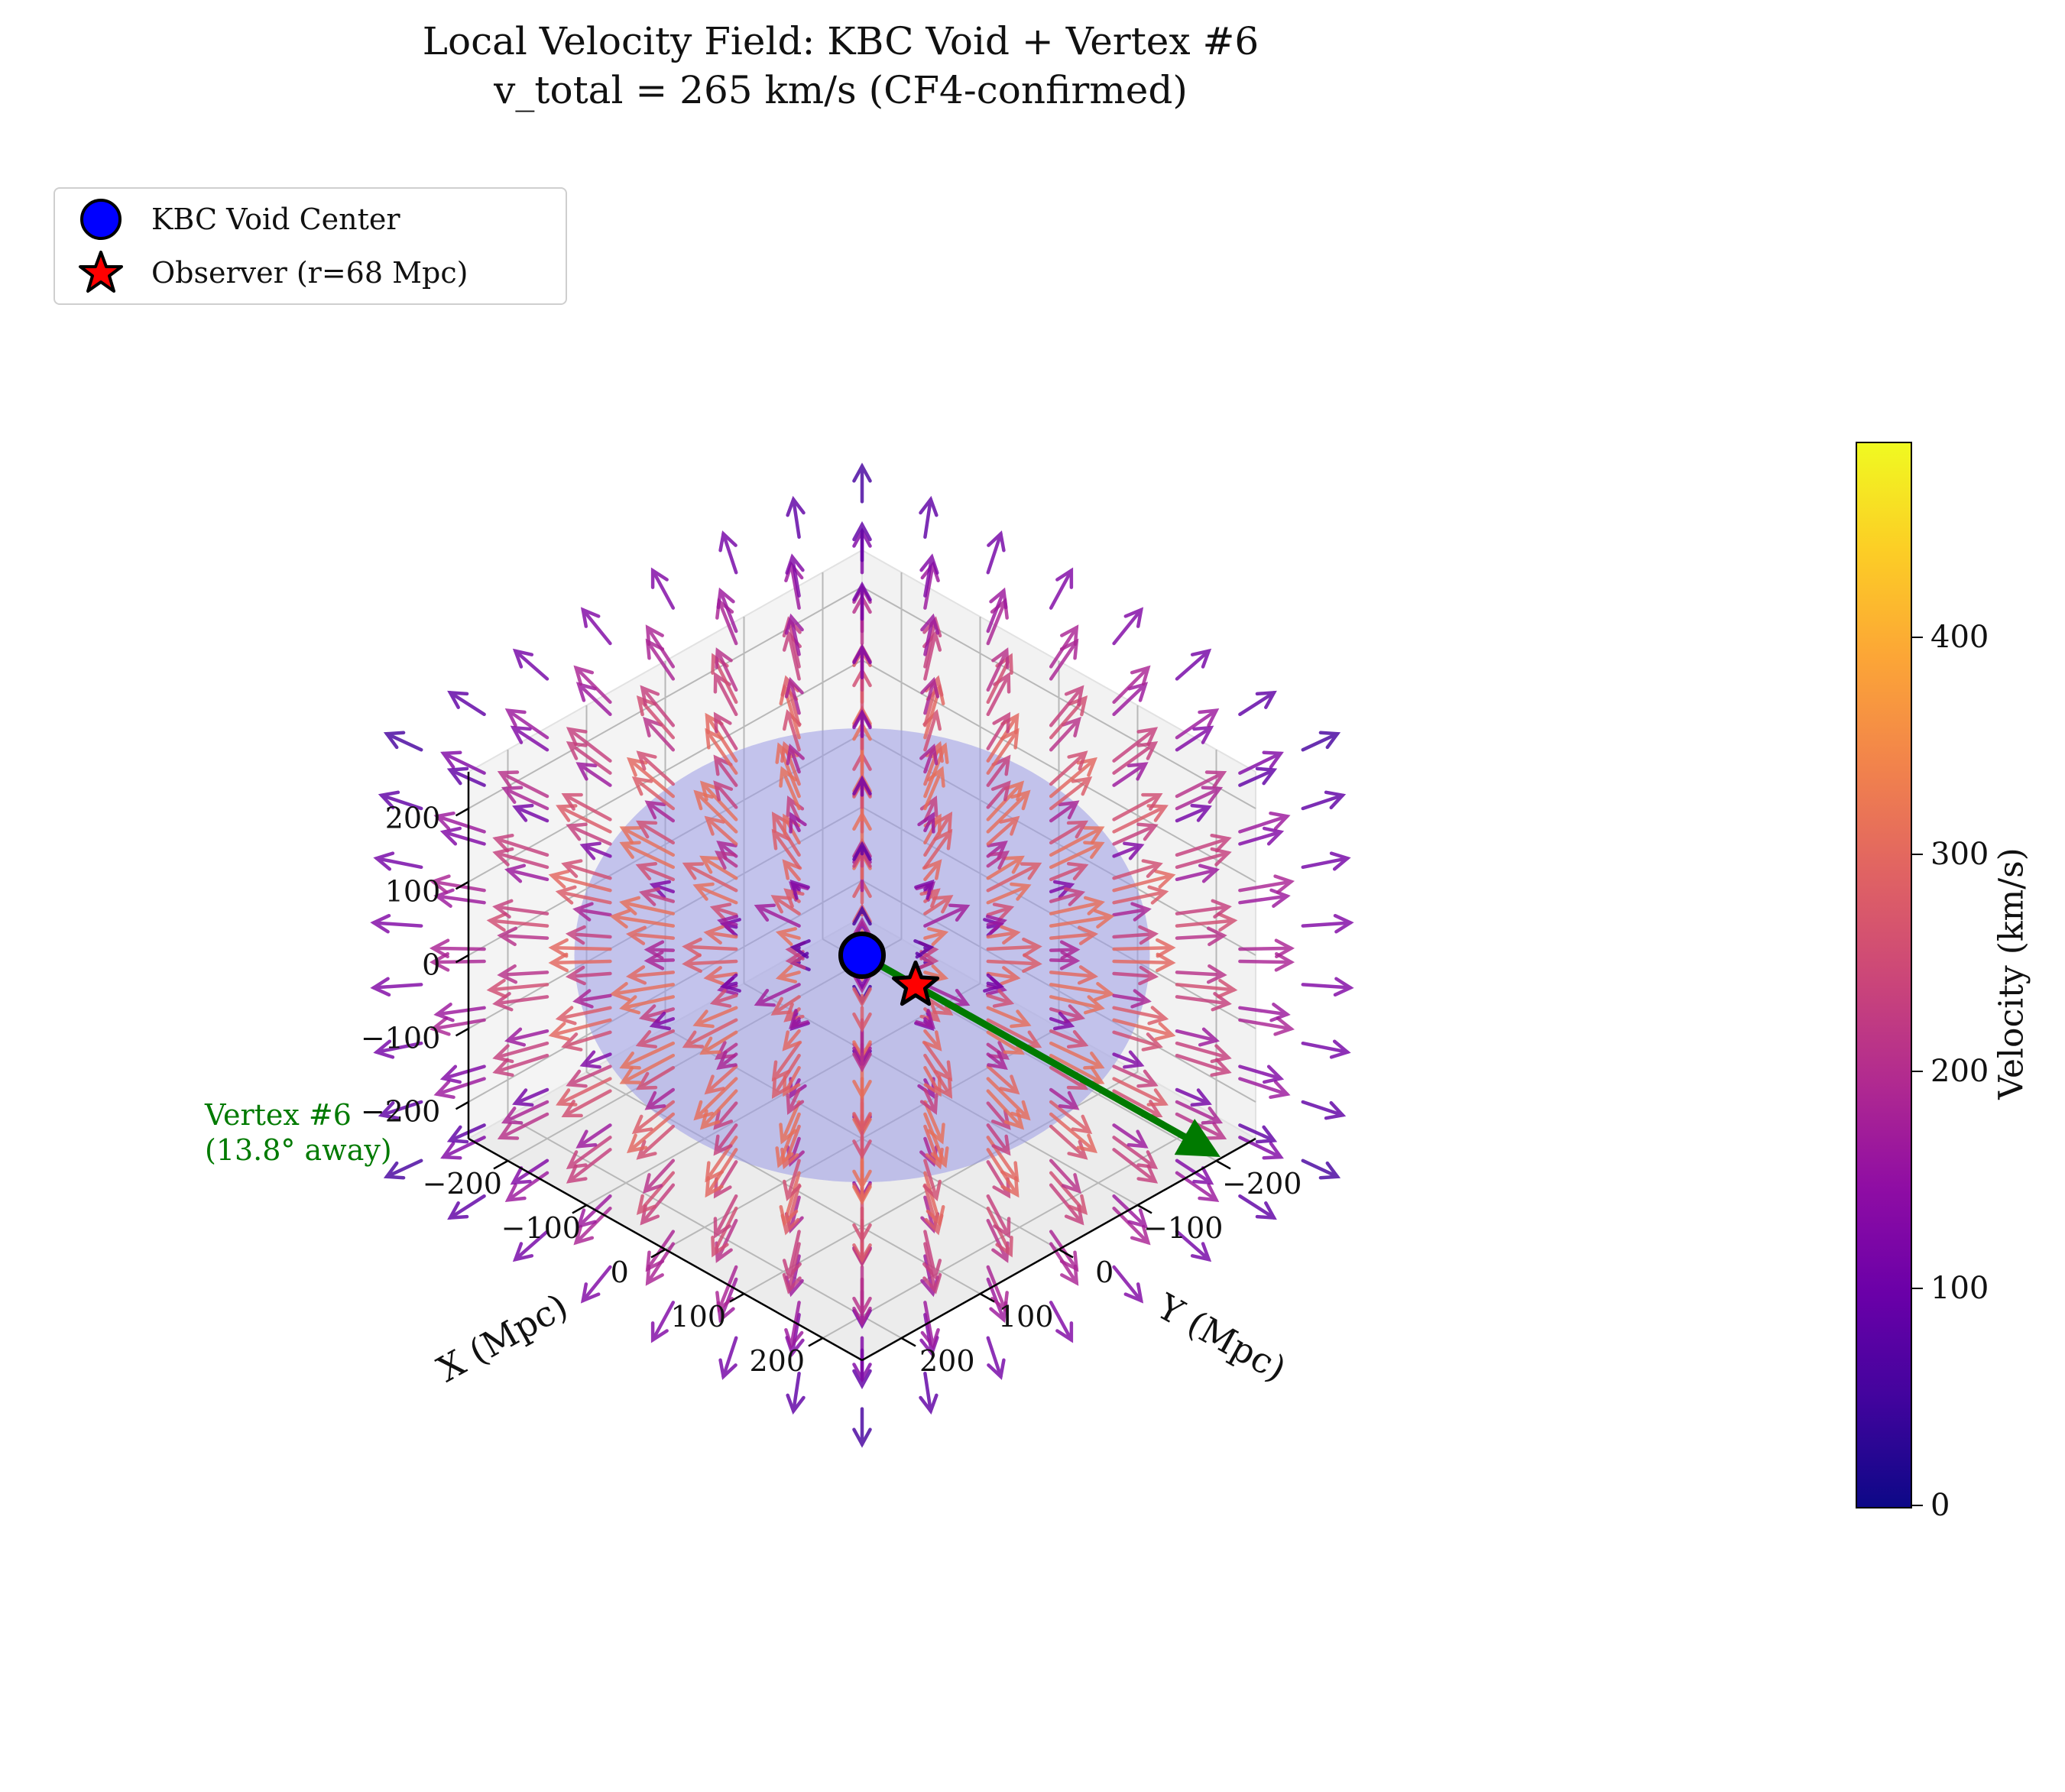 The width and height of the screenshot is (2065, 1792). Describe the element at coordinates (431, 964) in the screenshot. I see `z-tick-label: 0` at that location.